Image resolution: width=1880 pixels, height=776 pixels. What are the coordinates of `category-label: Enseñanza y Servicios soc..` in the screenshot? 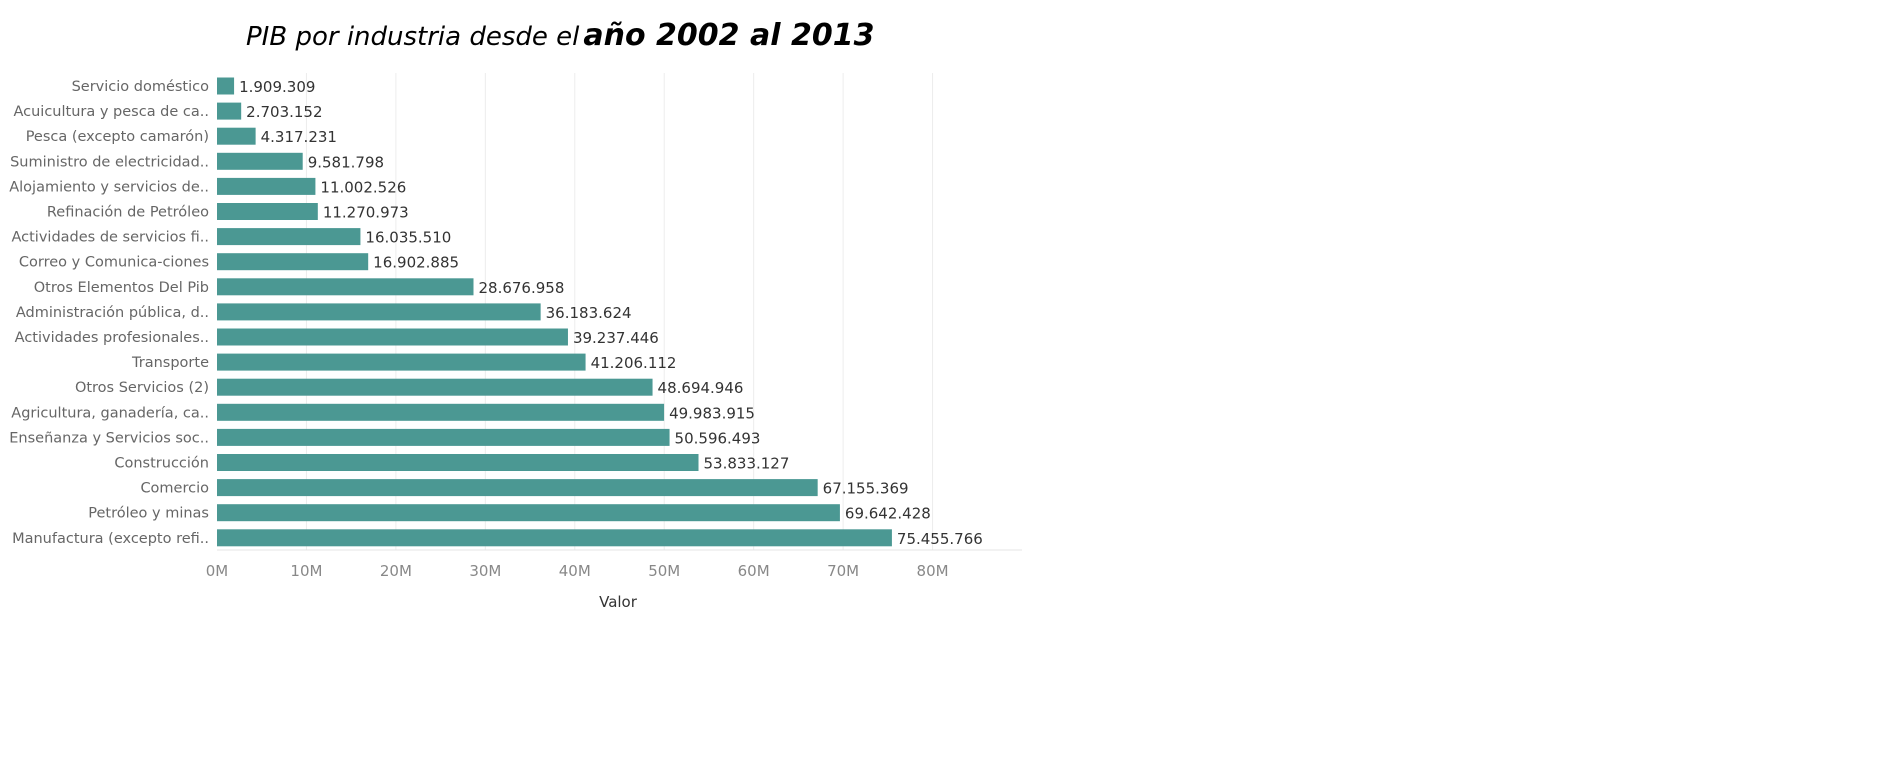 It's located at (109, 438).